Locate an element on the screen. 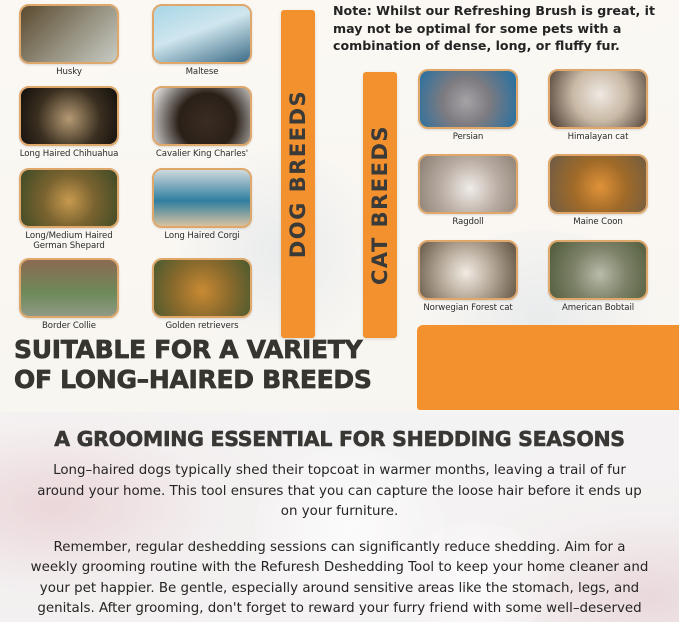 This screenshot has width=679, height=622. breed-name: Maine Coon is located at coordinates (598, 222).